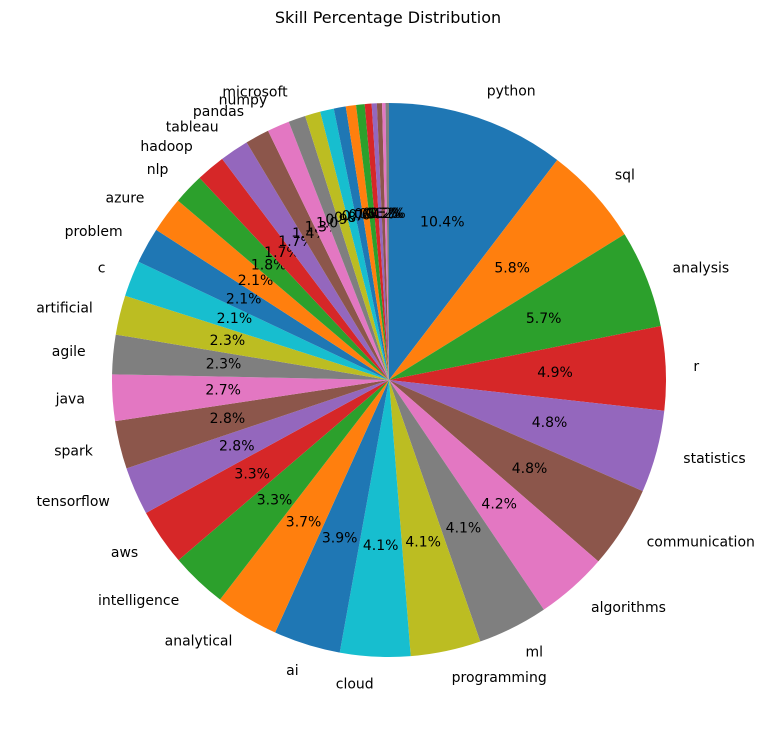  What do you see at coordinates (243, 101) in the screenshot?
I see `slice-category-label: numpy` at bounding box center [243, 101].